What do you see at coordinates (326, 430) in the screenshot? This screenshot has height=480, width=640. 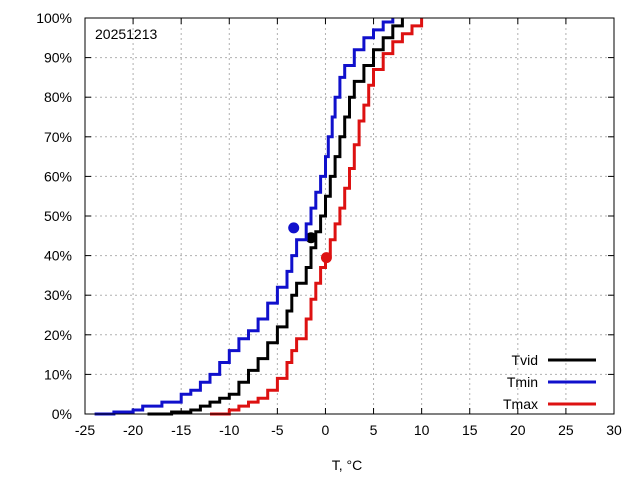 I see `x-tick-label: 0` at bounding box center [326, 430].